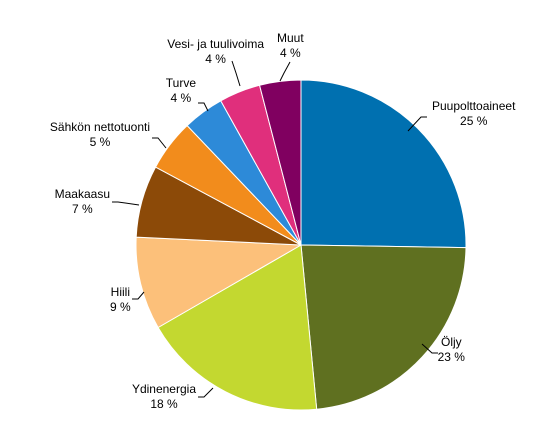  What do you see at coordinates (474, 121) in the screenshot?
I see `slice-value-label-puupolttoaineet: 25 %` at bounding box center [474, 121].